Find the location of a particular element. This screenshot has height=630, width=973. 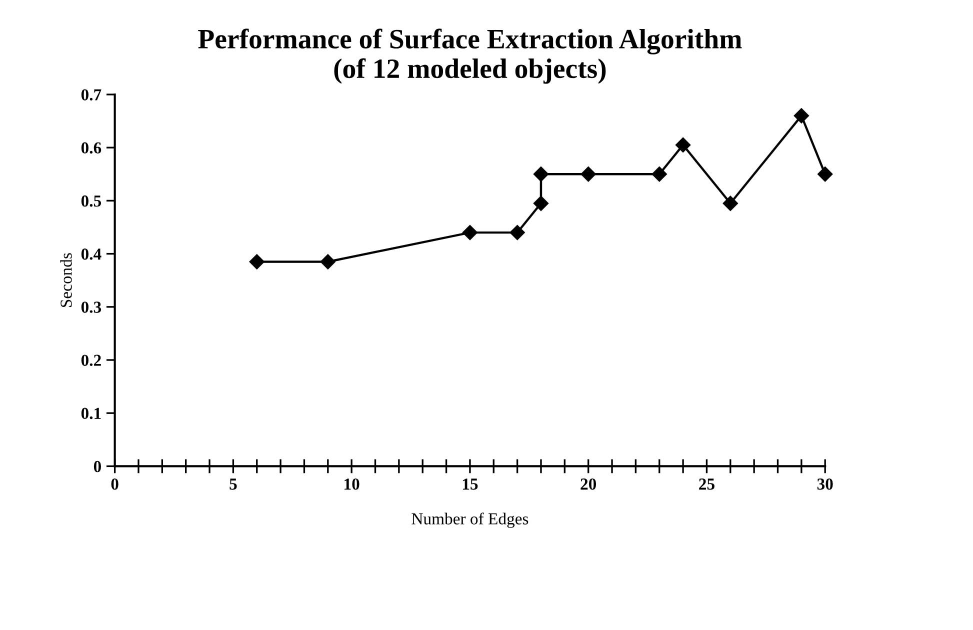

chart-title: Performance of Surface Extraction Algorithm (of 12 modeled objects) is located at coordinates (470, 56).